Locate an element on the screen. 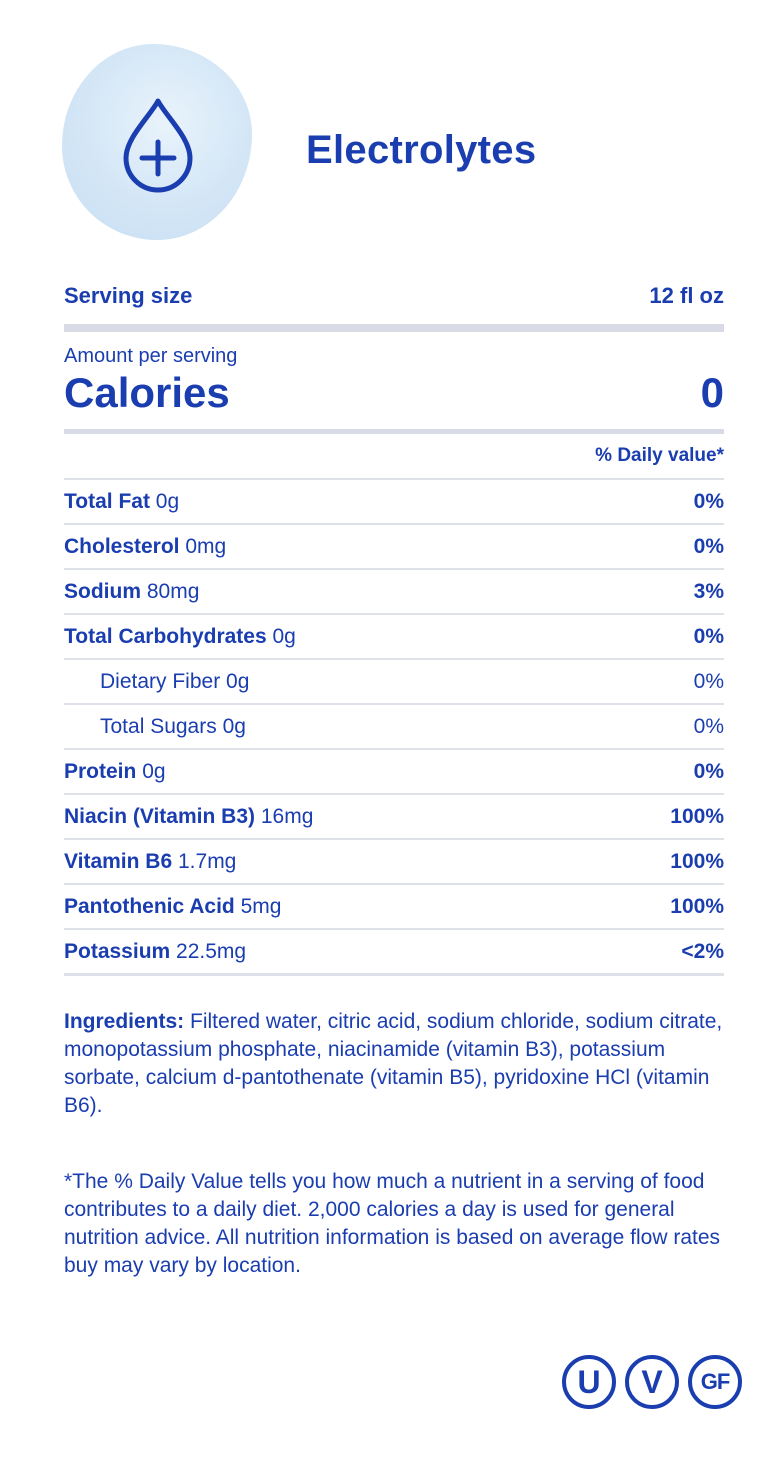 This screenshot has height=1461, width=782. nutrient-amount: 80mg is located at coordinates (173, 591).